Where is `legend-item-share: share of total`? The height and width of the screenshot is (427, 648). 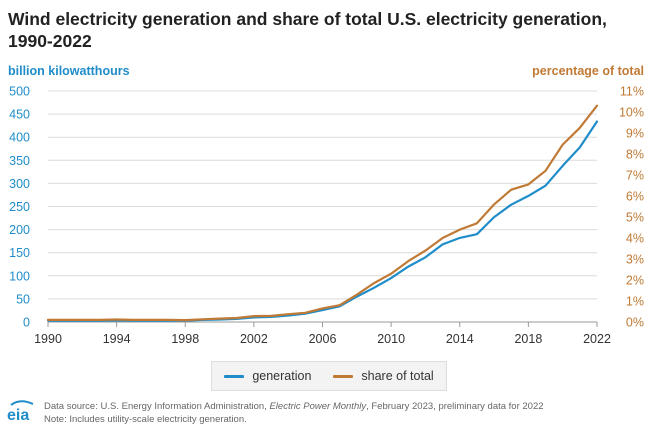
legend-item-share: share of total is located at coordinates (383, 376).